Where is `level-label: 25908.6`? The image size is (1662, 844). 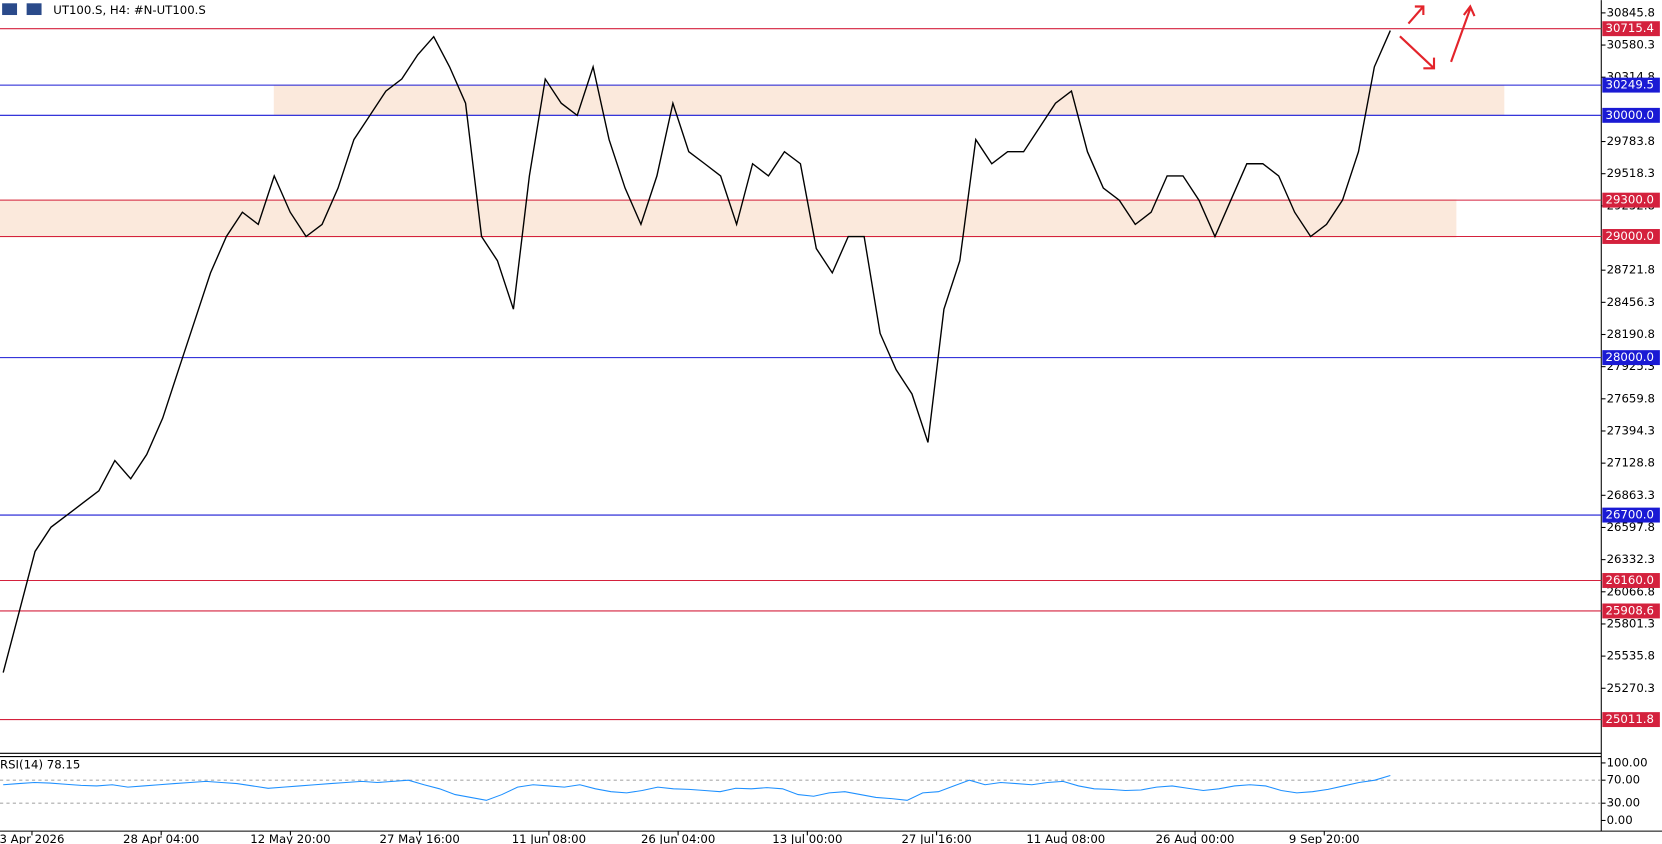 level-label: 25908.6 is located at coordinates (1630, 610).